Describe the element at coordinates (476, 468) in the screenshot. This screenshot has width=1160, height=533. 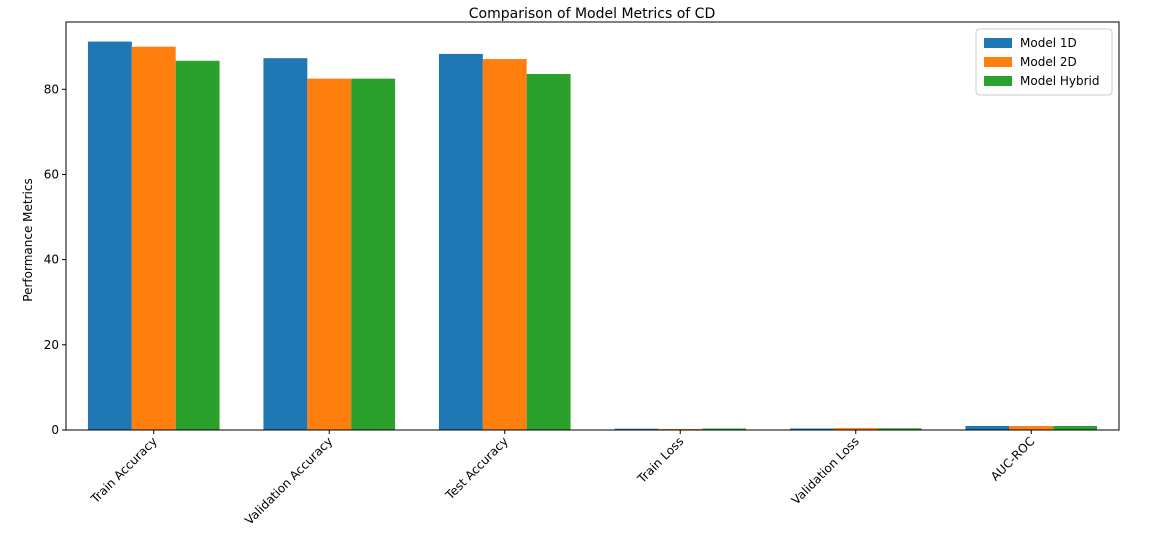
I see `x-tick-label: Test Accuracy` at that location.